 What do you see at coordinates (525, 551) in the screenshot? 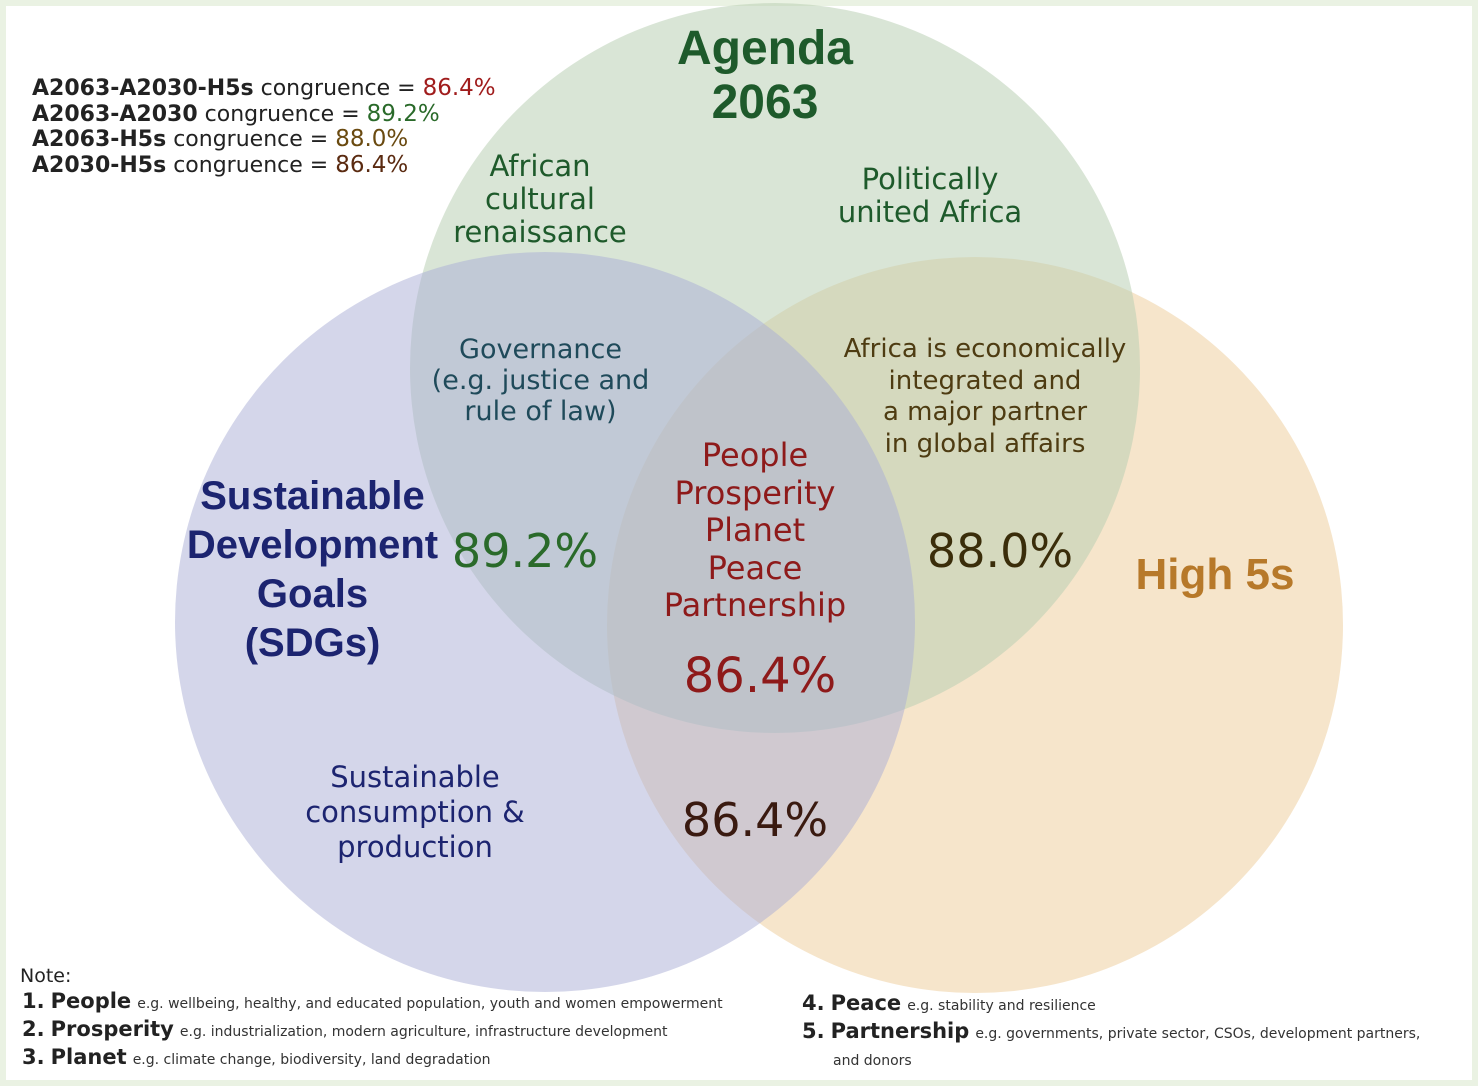
I see `agenda-sdg-value: 89.2%` at bounding box center [525, 551].